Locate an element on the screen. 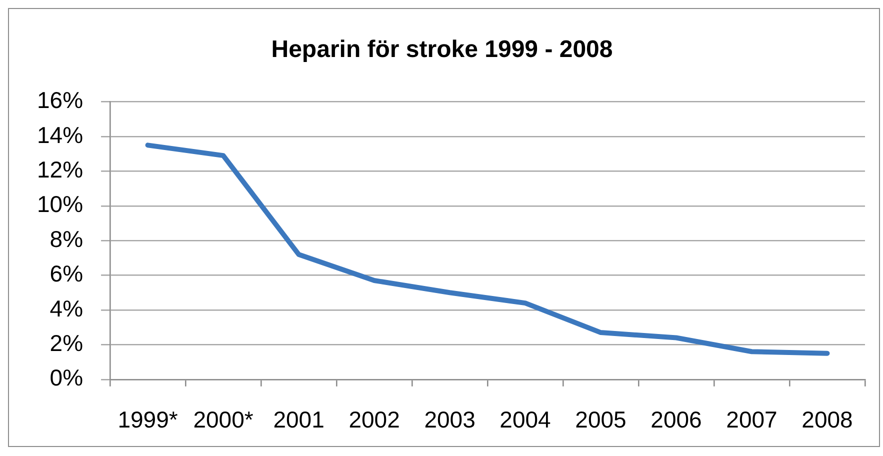 The image size is (883, 456). y-tick-label: 2% is located at coordinates (67, 343).